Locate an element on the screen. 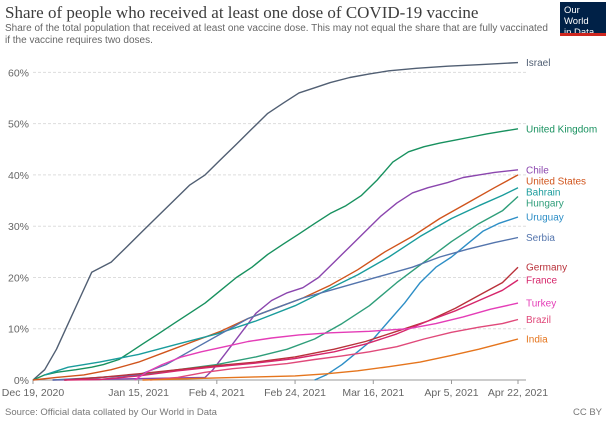 This screenshot has height=427, width=610. owid-logo: Our World in Data is located at coordinates (583, 20).